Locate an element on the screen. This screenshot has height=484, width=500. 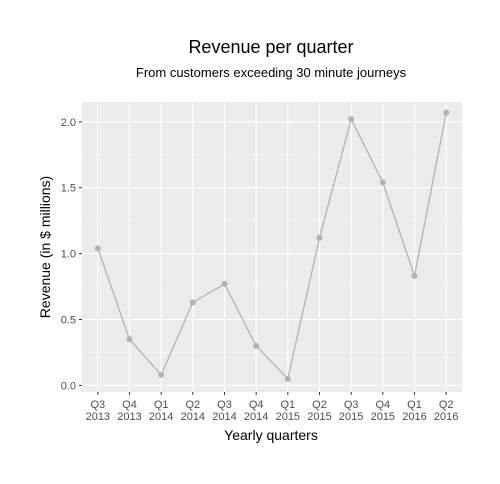
x-tick-label: Q1 2016 is located at coordinates (414, 411).